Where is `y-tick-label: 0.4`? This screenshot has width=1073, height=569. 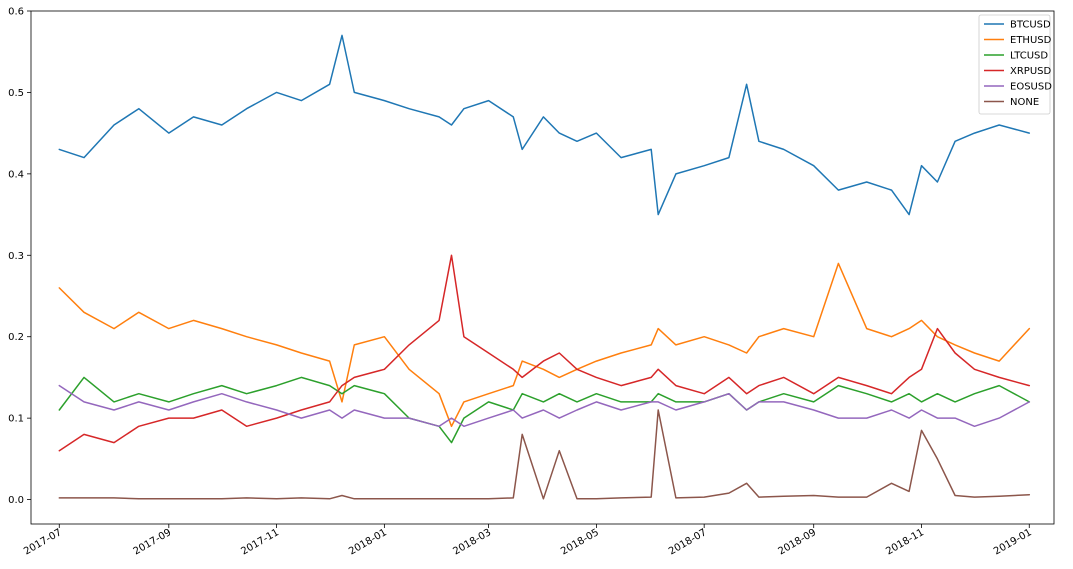
y-tick-label: 0.4 is located at coordinates (16, 174).